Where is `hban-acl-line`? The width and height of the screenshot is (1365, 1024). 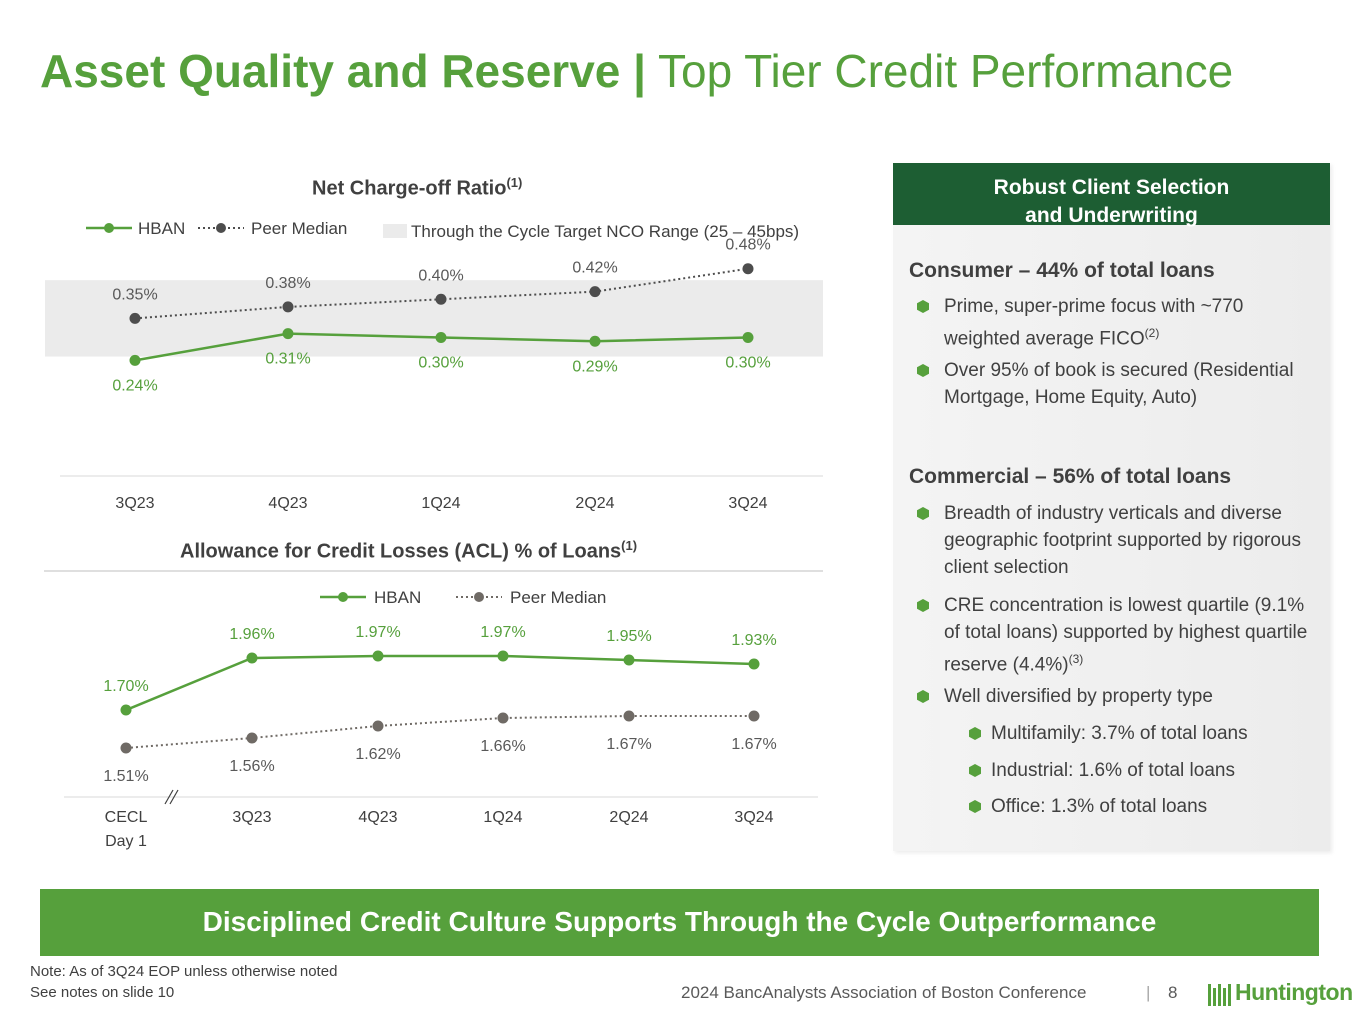
hban-acl-line is located at coordinates (440, 683).